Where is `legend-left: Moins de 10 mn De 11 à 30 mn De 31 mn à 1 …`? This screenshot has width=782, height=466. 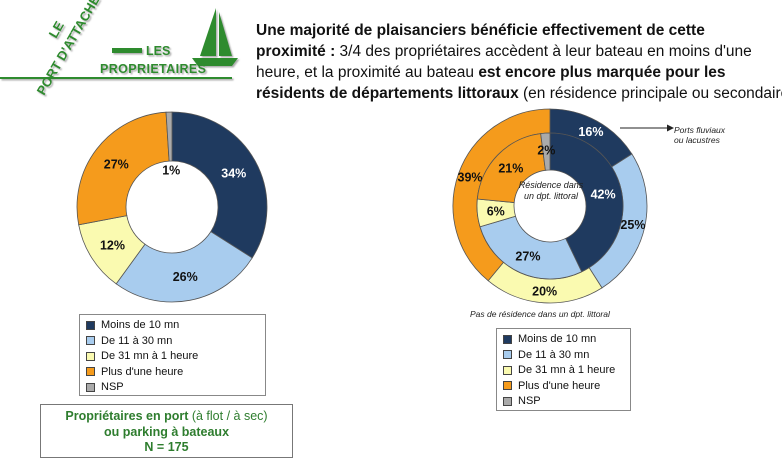 legend-left: Moins de 10 mn De 11 à 30 mn De 31 mn à 1 … is located at coordinates (172, 355).